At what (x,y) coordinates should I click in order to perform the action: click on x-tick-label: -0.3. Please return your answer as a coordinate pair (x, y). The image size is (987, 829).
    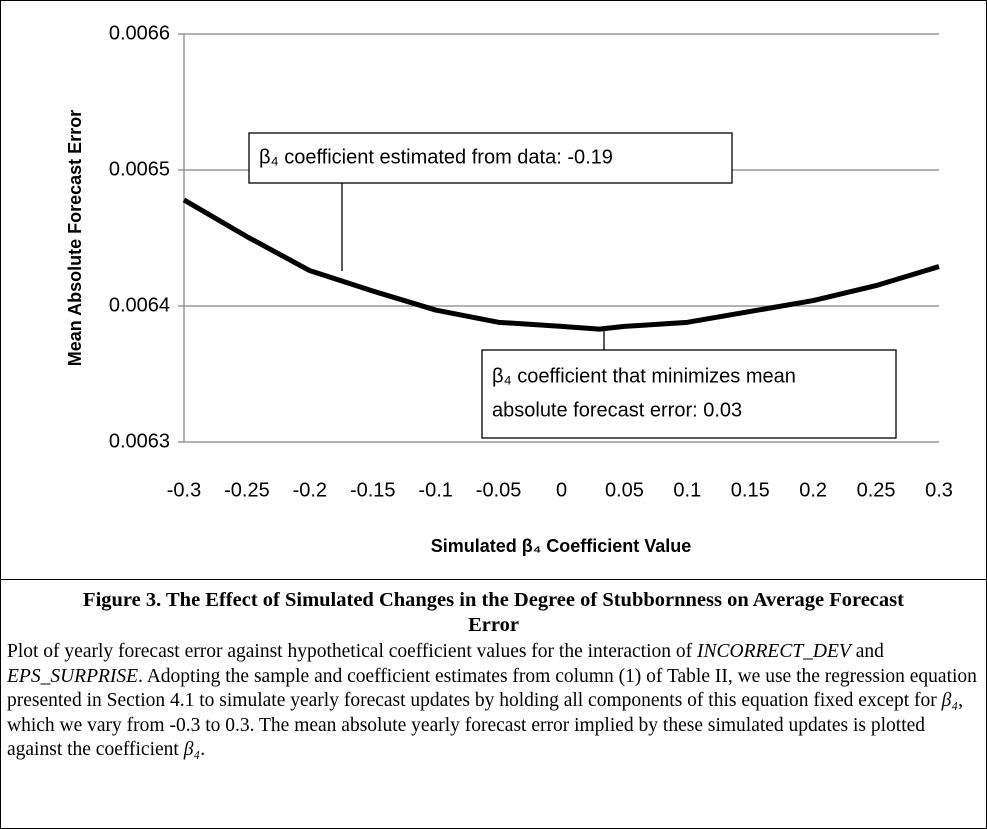
    Looking at the image, I should click on (184, 490).